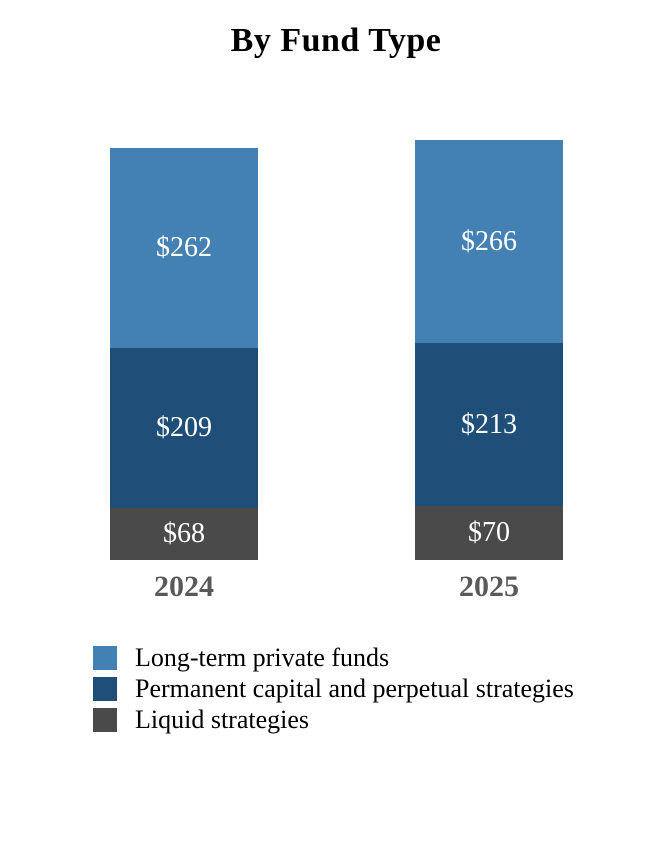 The height and width of the screenshot is (844, 672). Describe the element at coordinates (262, 657) in the screenshot. I see `legend-label: Long-term private funds` at that location.